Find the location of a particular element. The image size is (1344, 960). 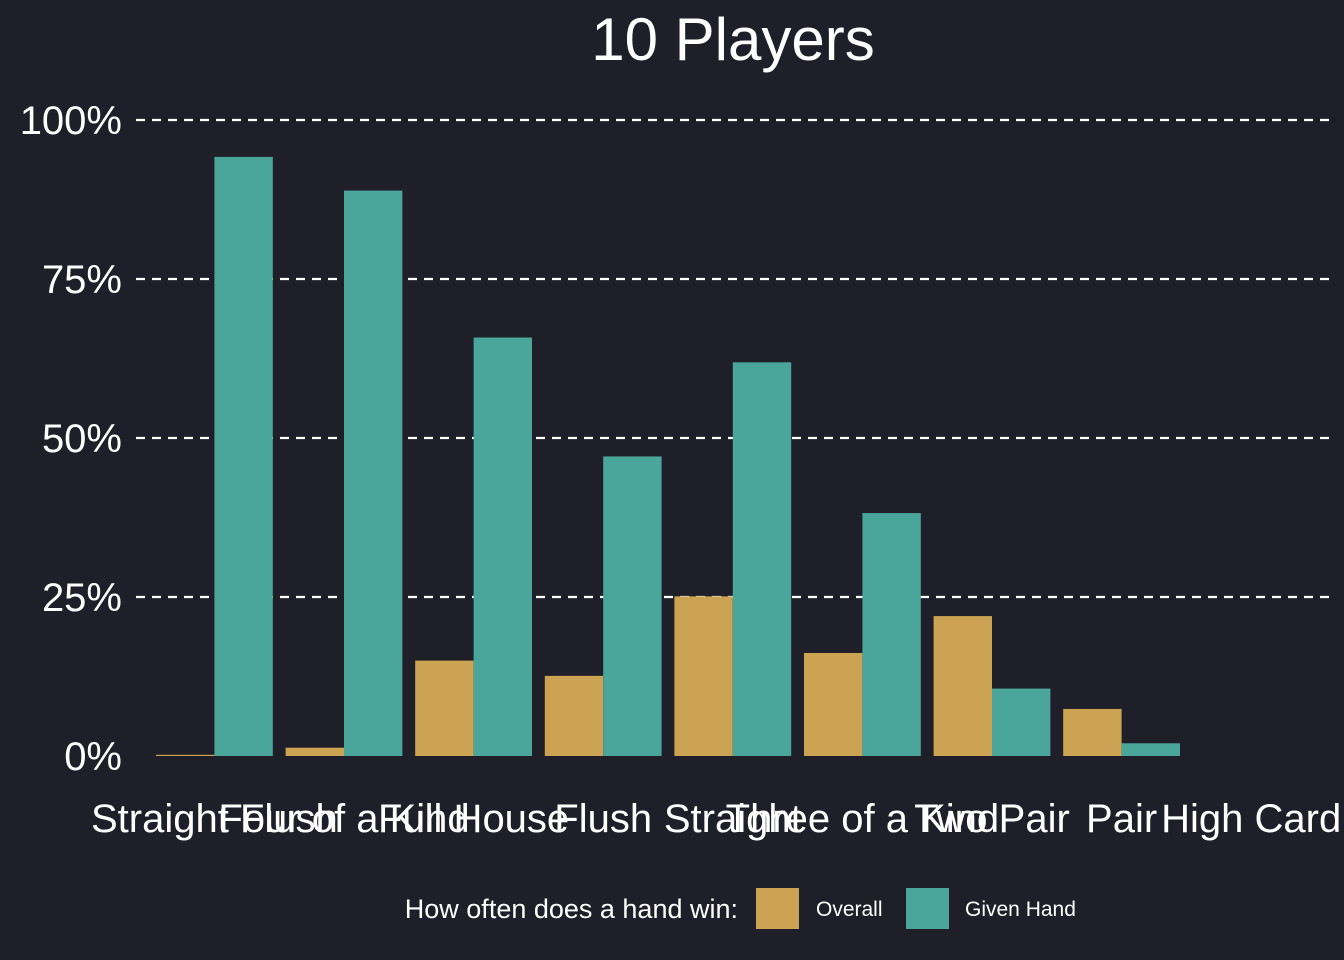

x-tick-label: Straight is located at coordinates (733, 819).